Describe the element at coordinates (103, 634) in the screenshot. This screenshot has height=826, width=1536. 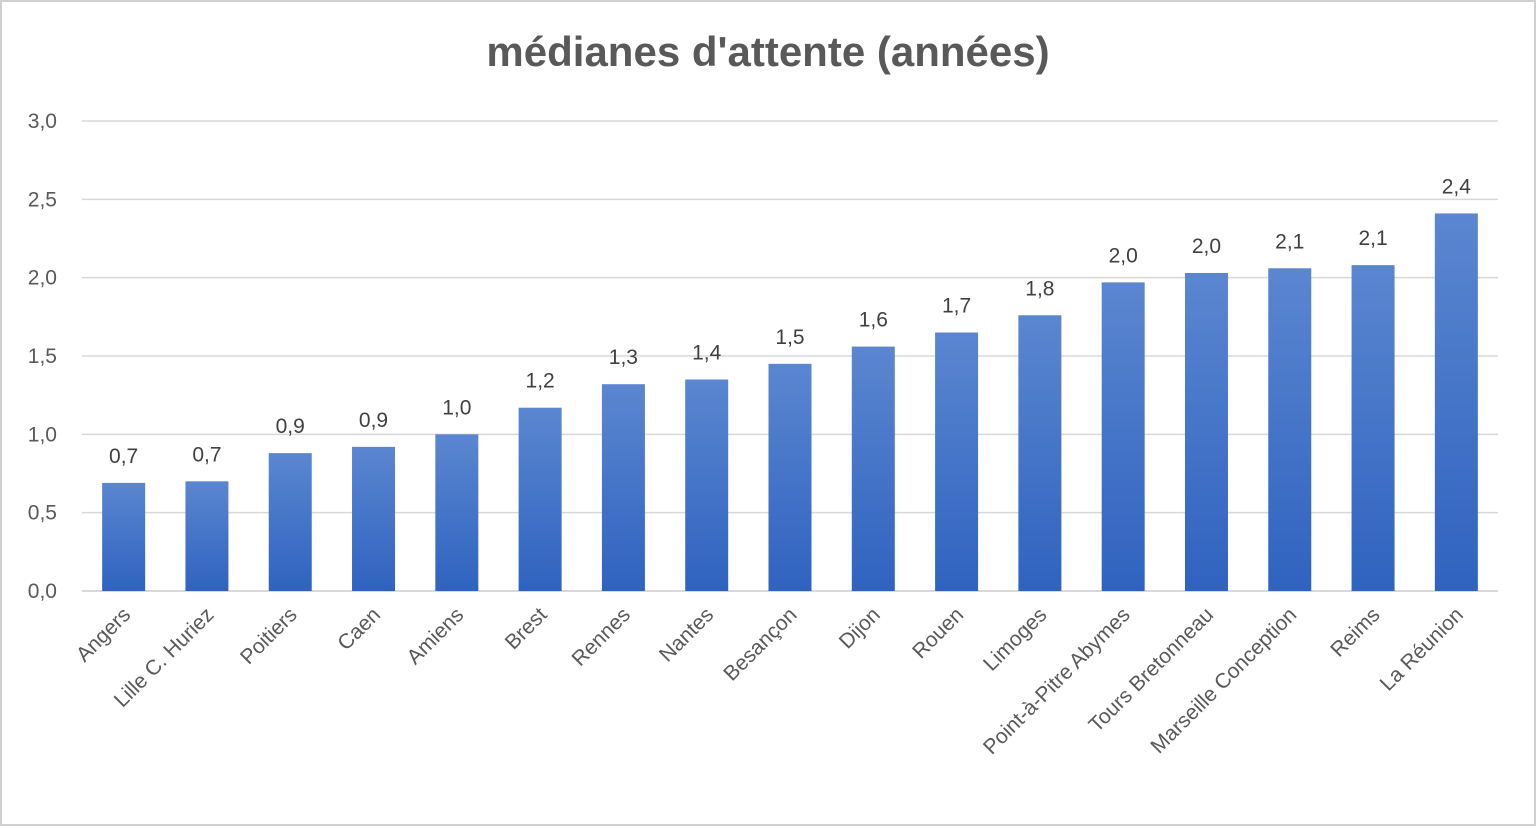
I see `x-category-label: Angers` at that location.